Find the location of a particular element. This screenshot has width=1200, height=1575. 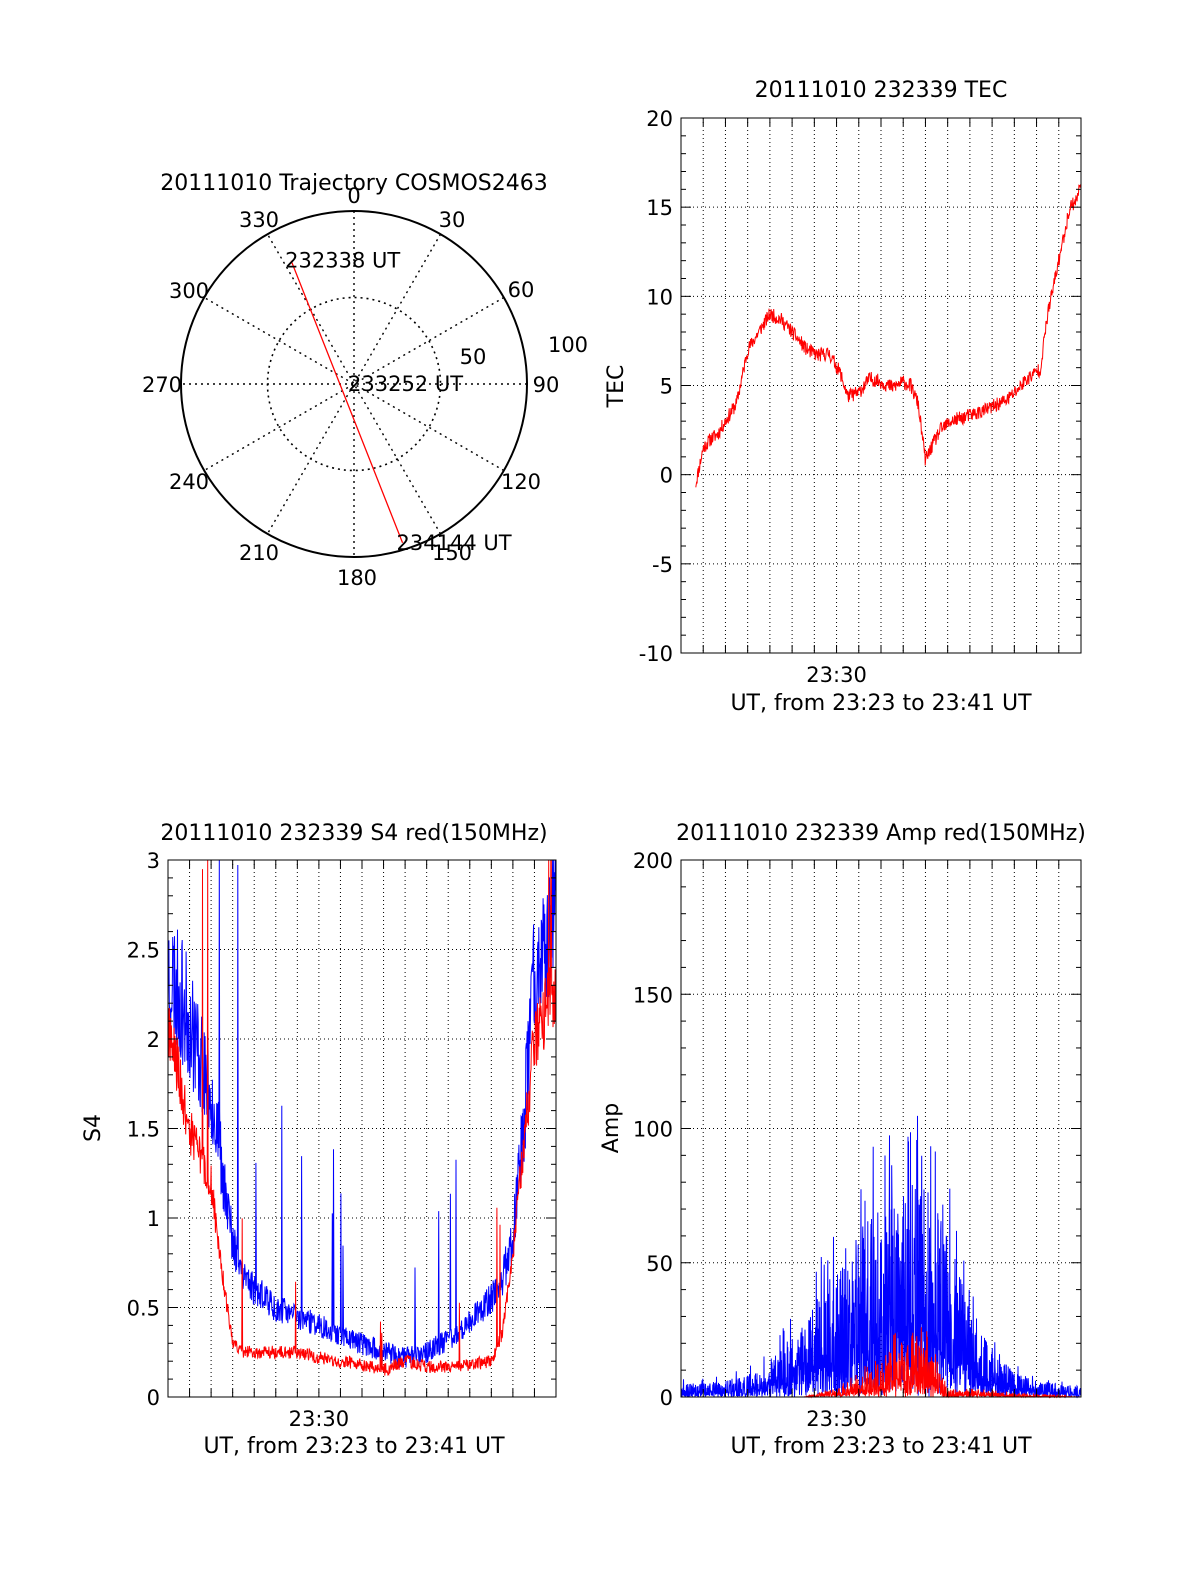

polar-angle-label: 210 is located at coordinates (259, 553).